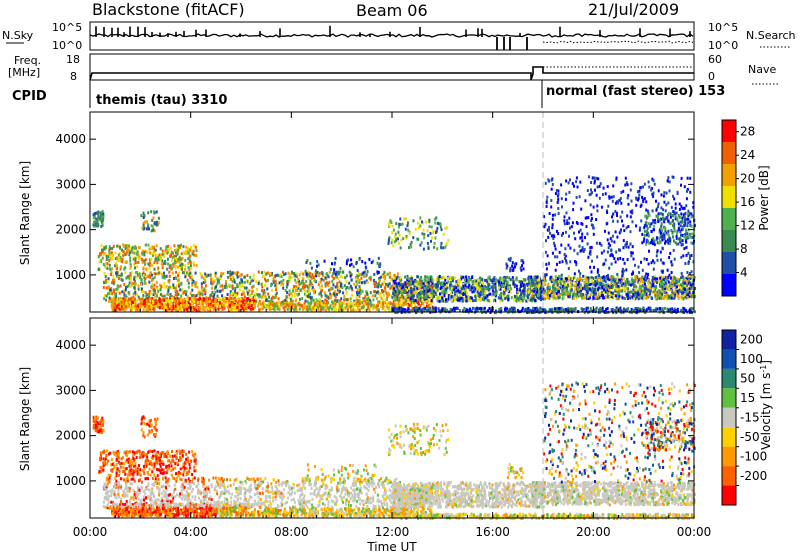  I want to click on sky-left-tick-bottom: 10^0, so click(67, 45).